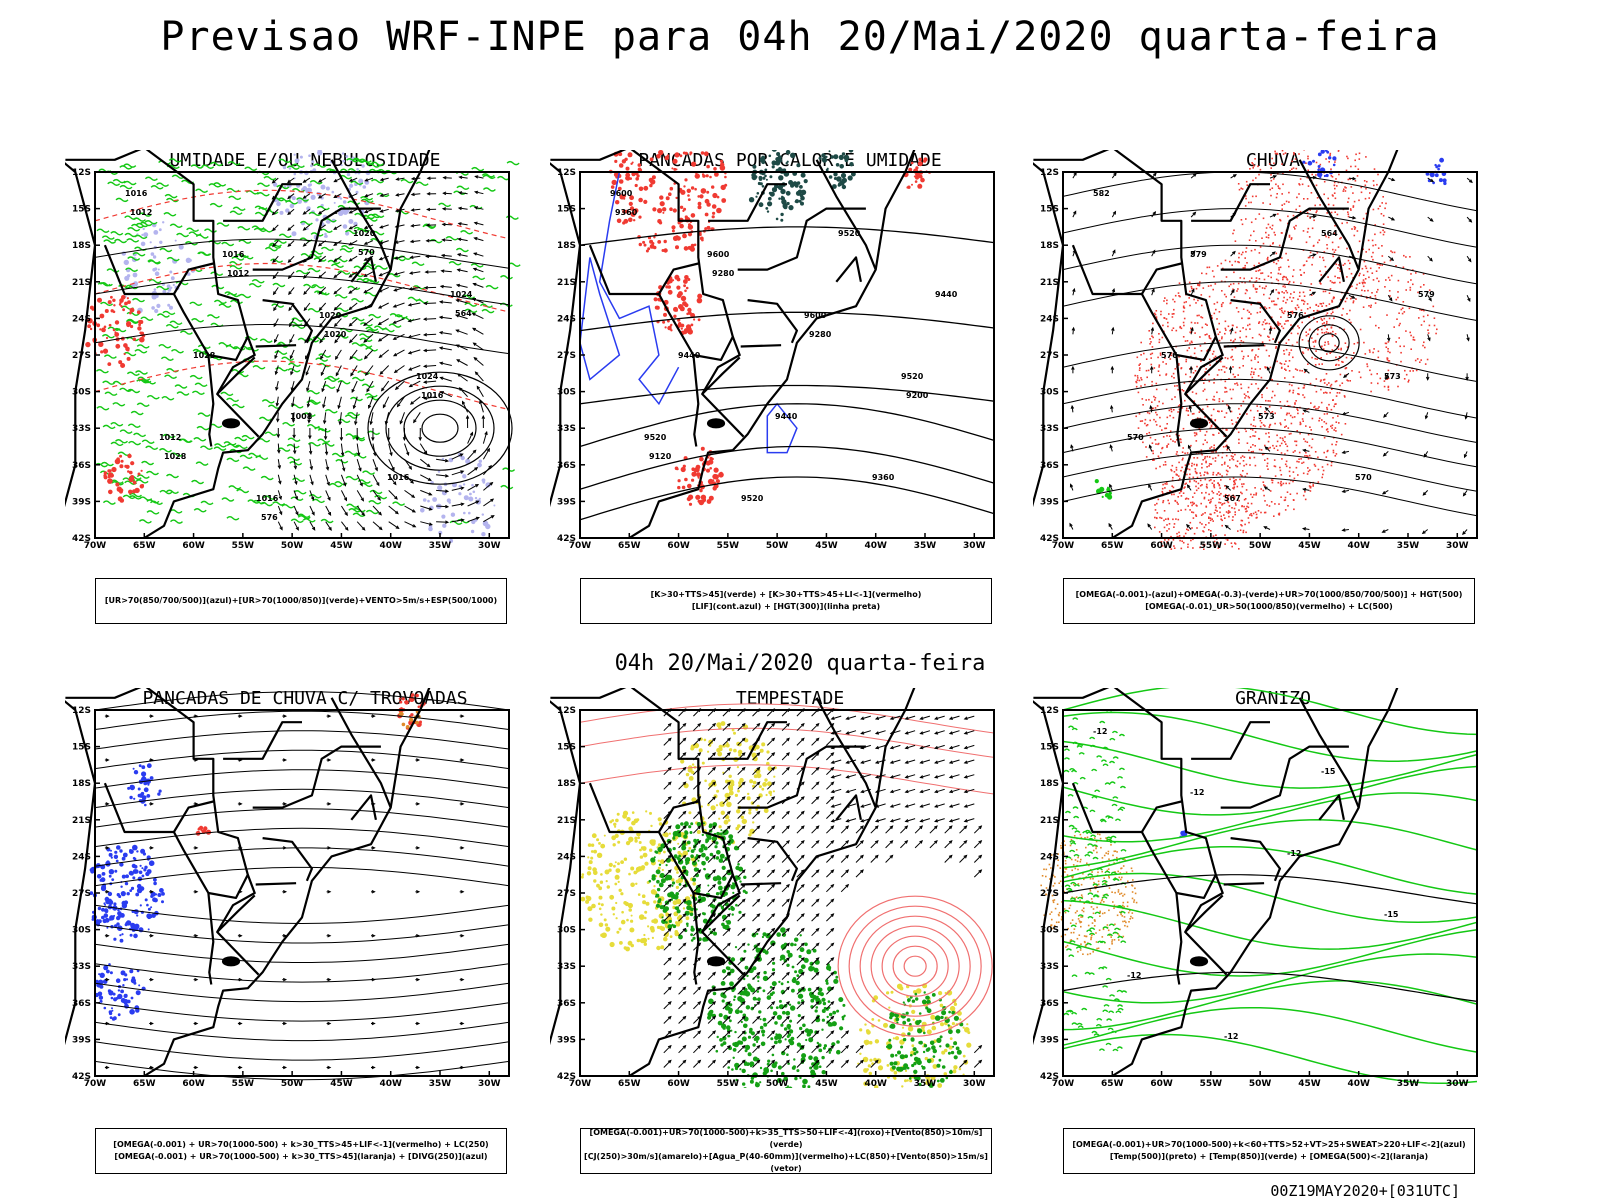 This screenshot has height=1200, width=1600. Describe the element at coordinates (843, 154) in the screenshot. I see `k30-tts45-area` at that location.